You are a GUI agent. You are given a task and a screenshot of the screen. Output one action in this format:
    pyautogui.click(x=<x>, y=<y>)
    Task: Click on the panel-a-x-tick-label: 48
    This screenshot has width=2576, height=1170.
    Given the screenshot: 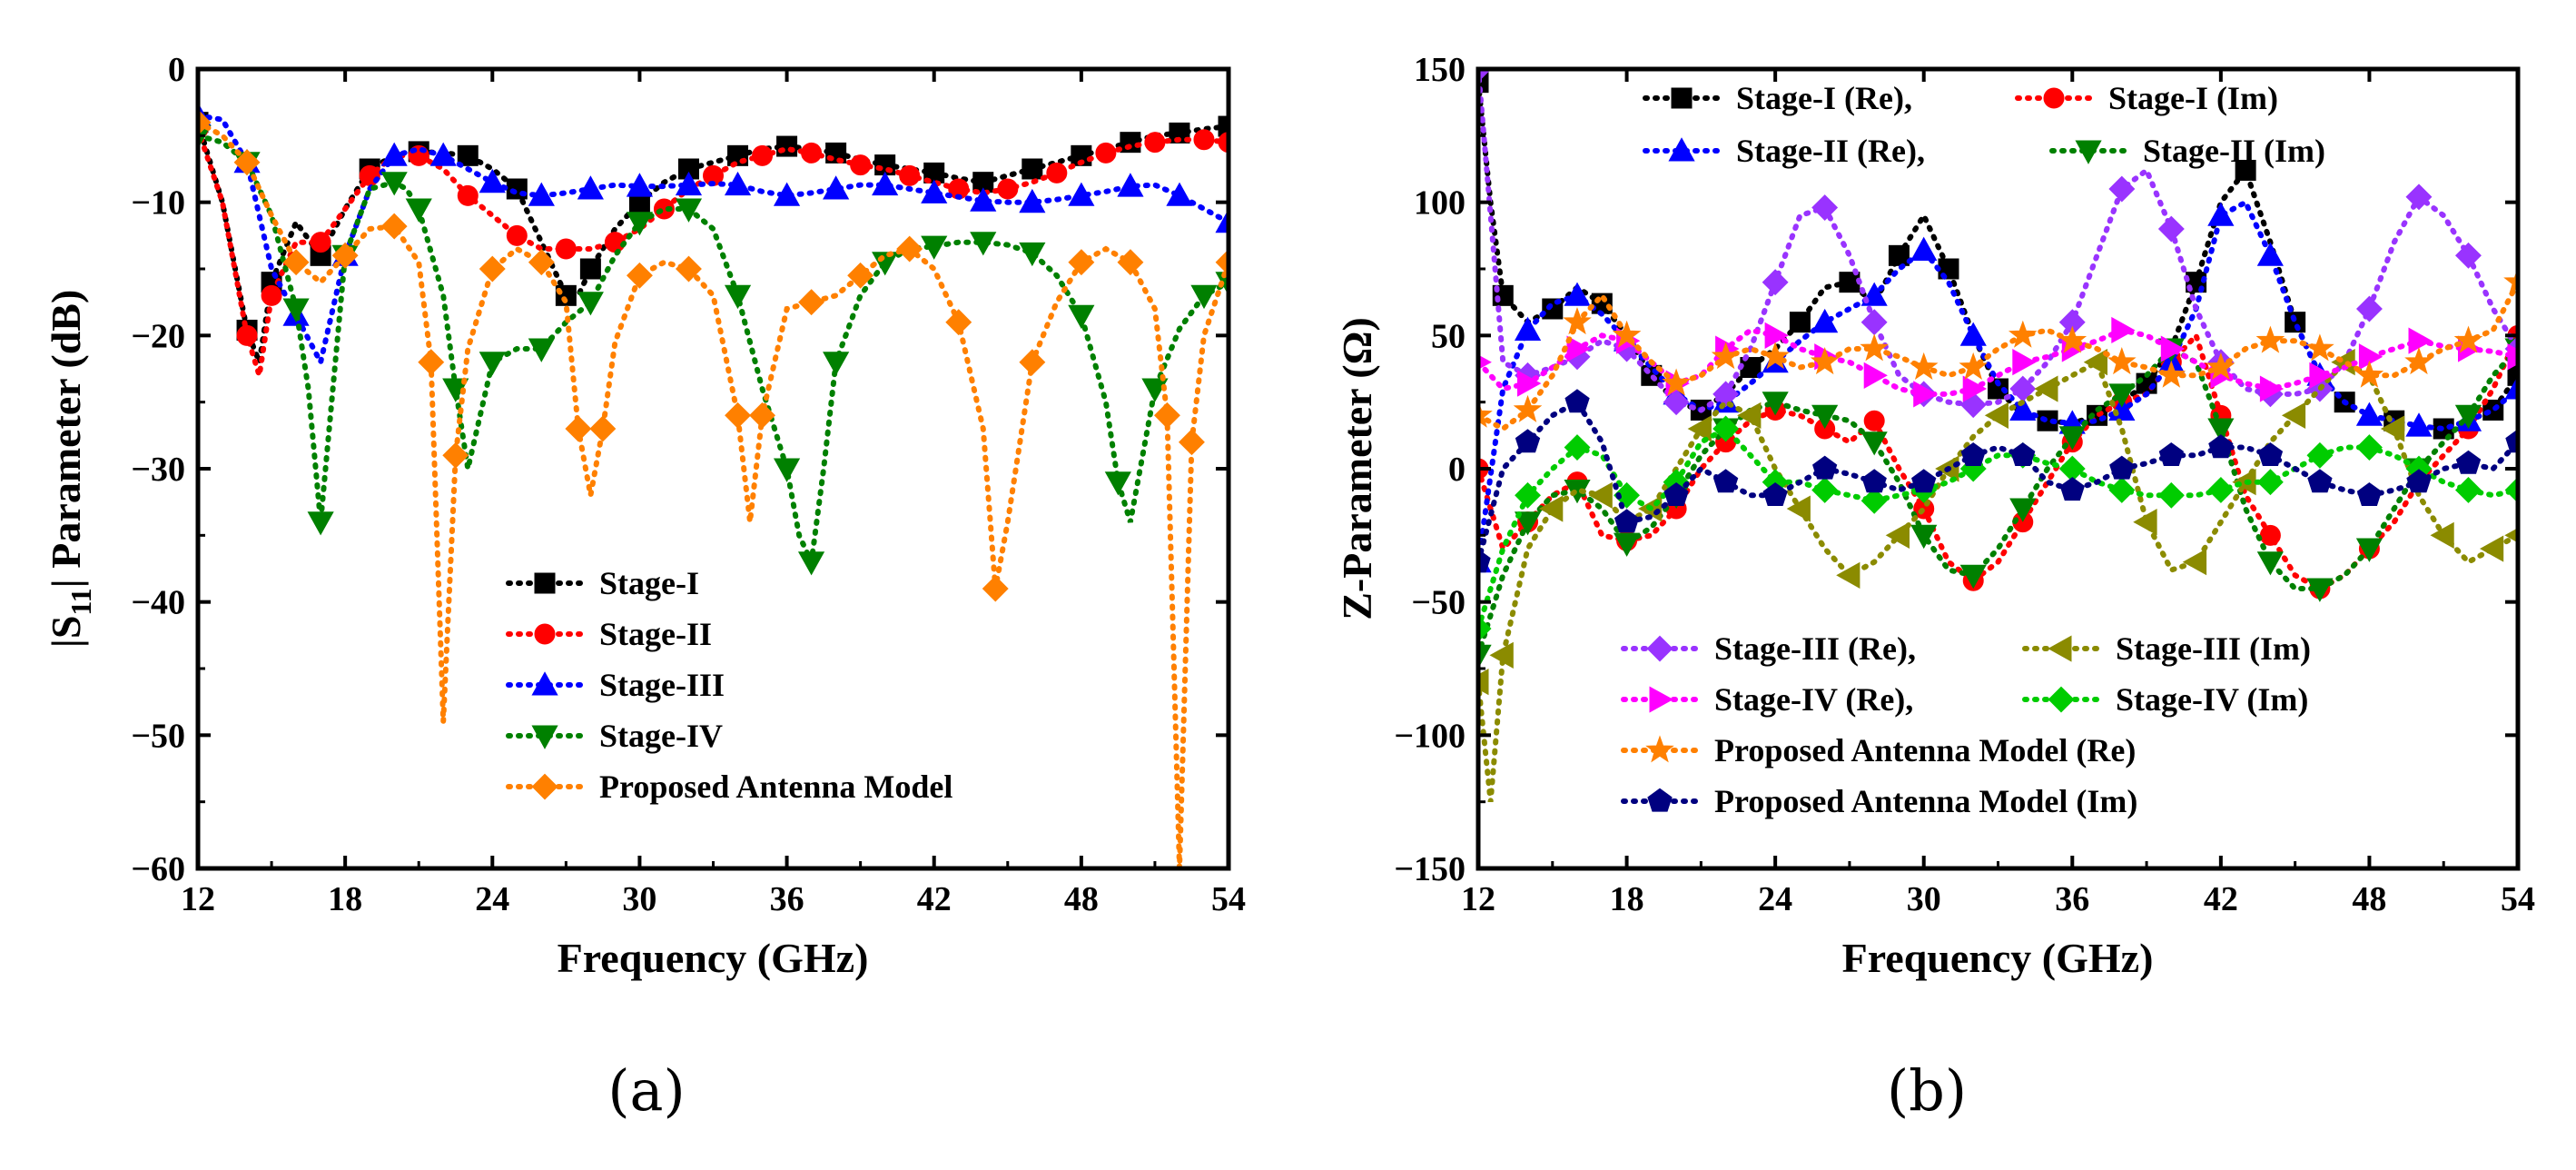 What is the action you would take?
    pyautogui.click(x=1081, y=899)
    